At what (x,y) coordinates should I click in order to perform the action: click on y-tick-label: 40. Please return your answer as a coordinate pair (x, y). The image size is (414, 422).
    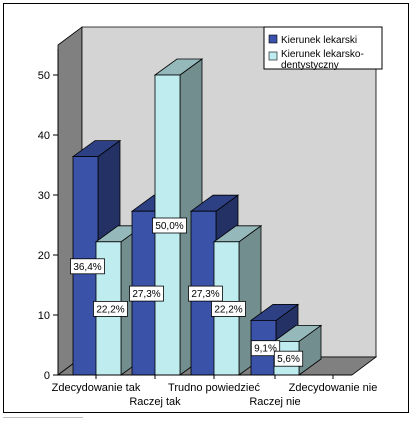
    Looking at the image, I should click on (44, 136).